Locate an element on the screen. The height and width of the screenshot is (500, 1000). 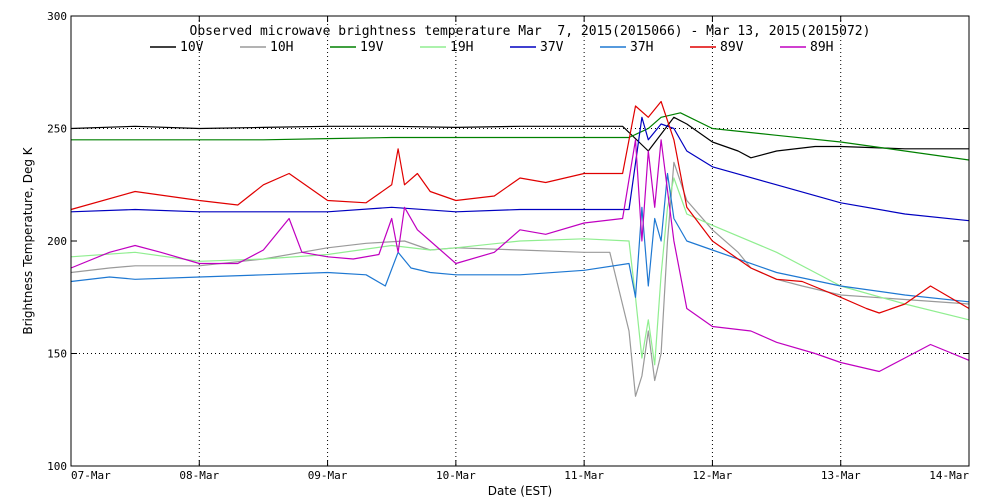
x-tick-label: 14-Mar is located at coordinates (949, 475).